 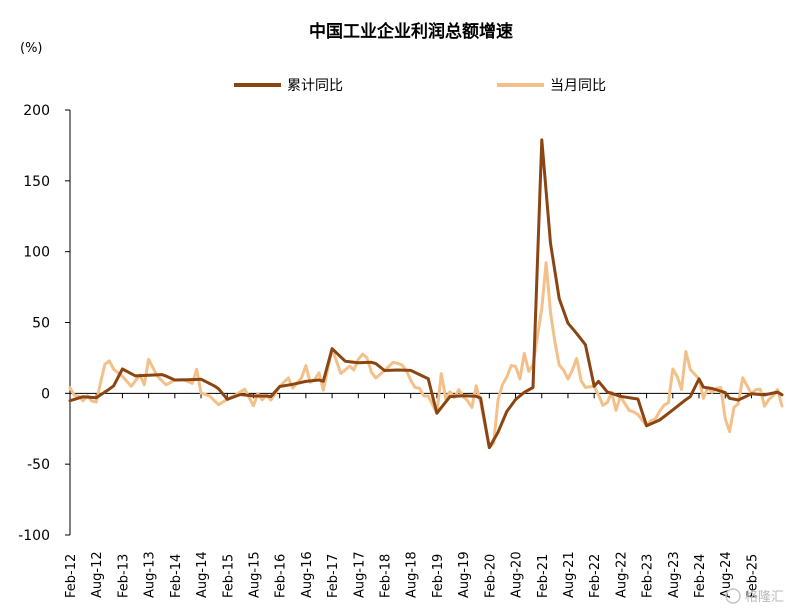 I want to click on x-tick-label: Aug-24, so click(x=726, y=574).